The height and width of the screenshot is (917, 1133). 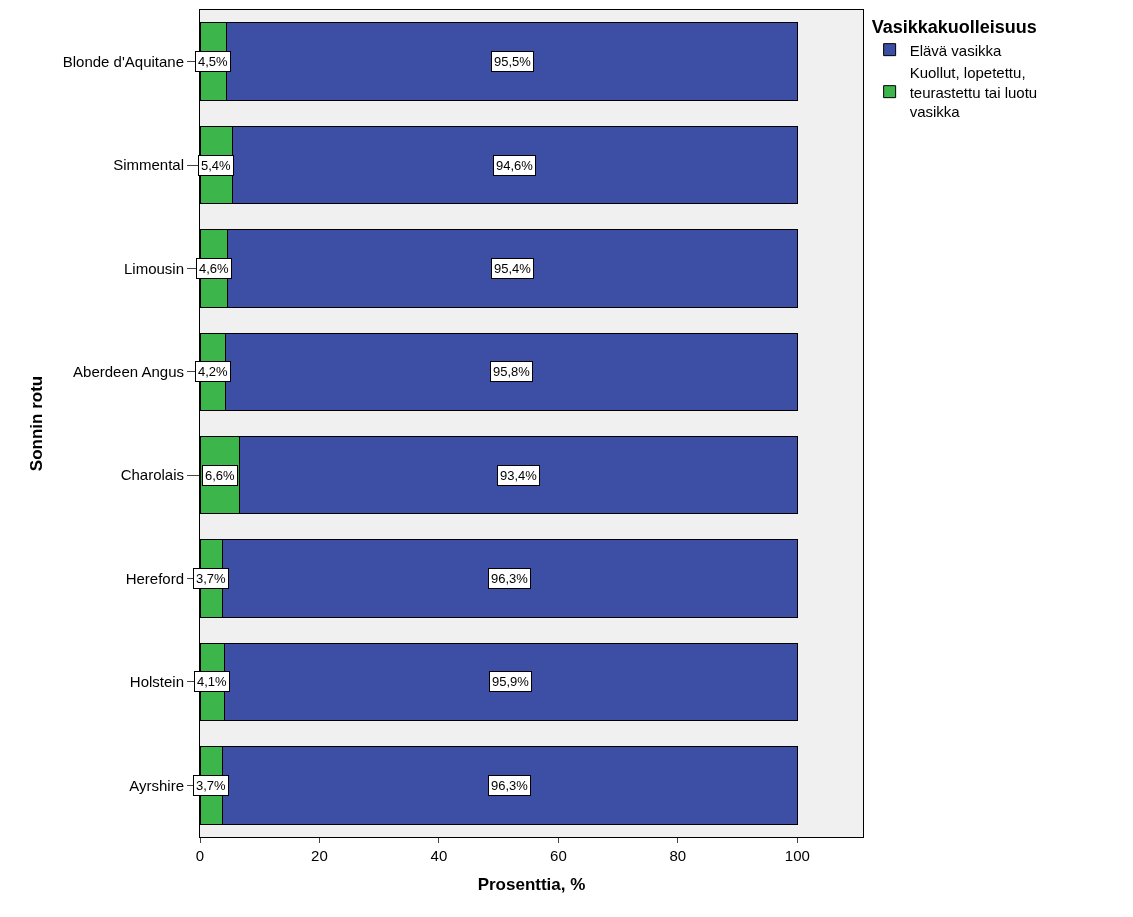 I want to click on data-label: 95,8%, so click(x=512, y=371).